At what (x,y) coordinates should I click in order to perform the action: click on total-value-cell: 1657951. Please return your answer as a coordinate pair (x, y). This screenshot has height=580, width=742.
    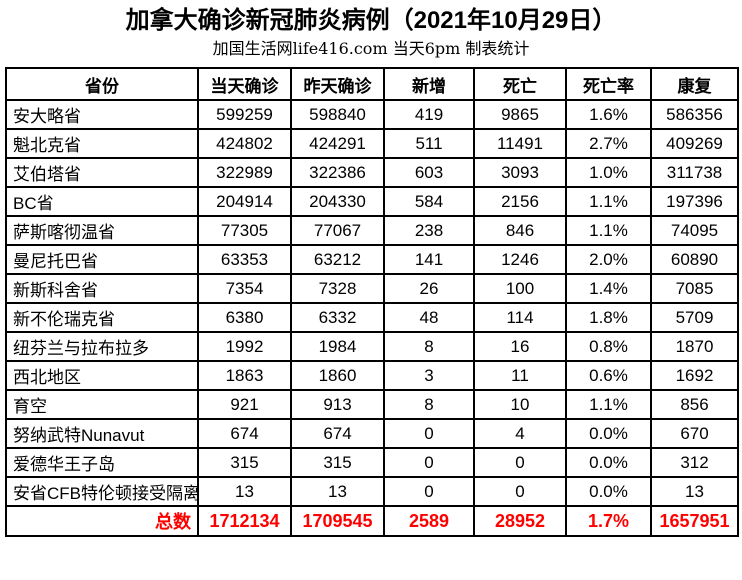
    Looking at the image, I should click on (694, 521).